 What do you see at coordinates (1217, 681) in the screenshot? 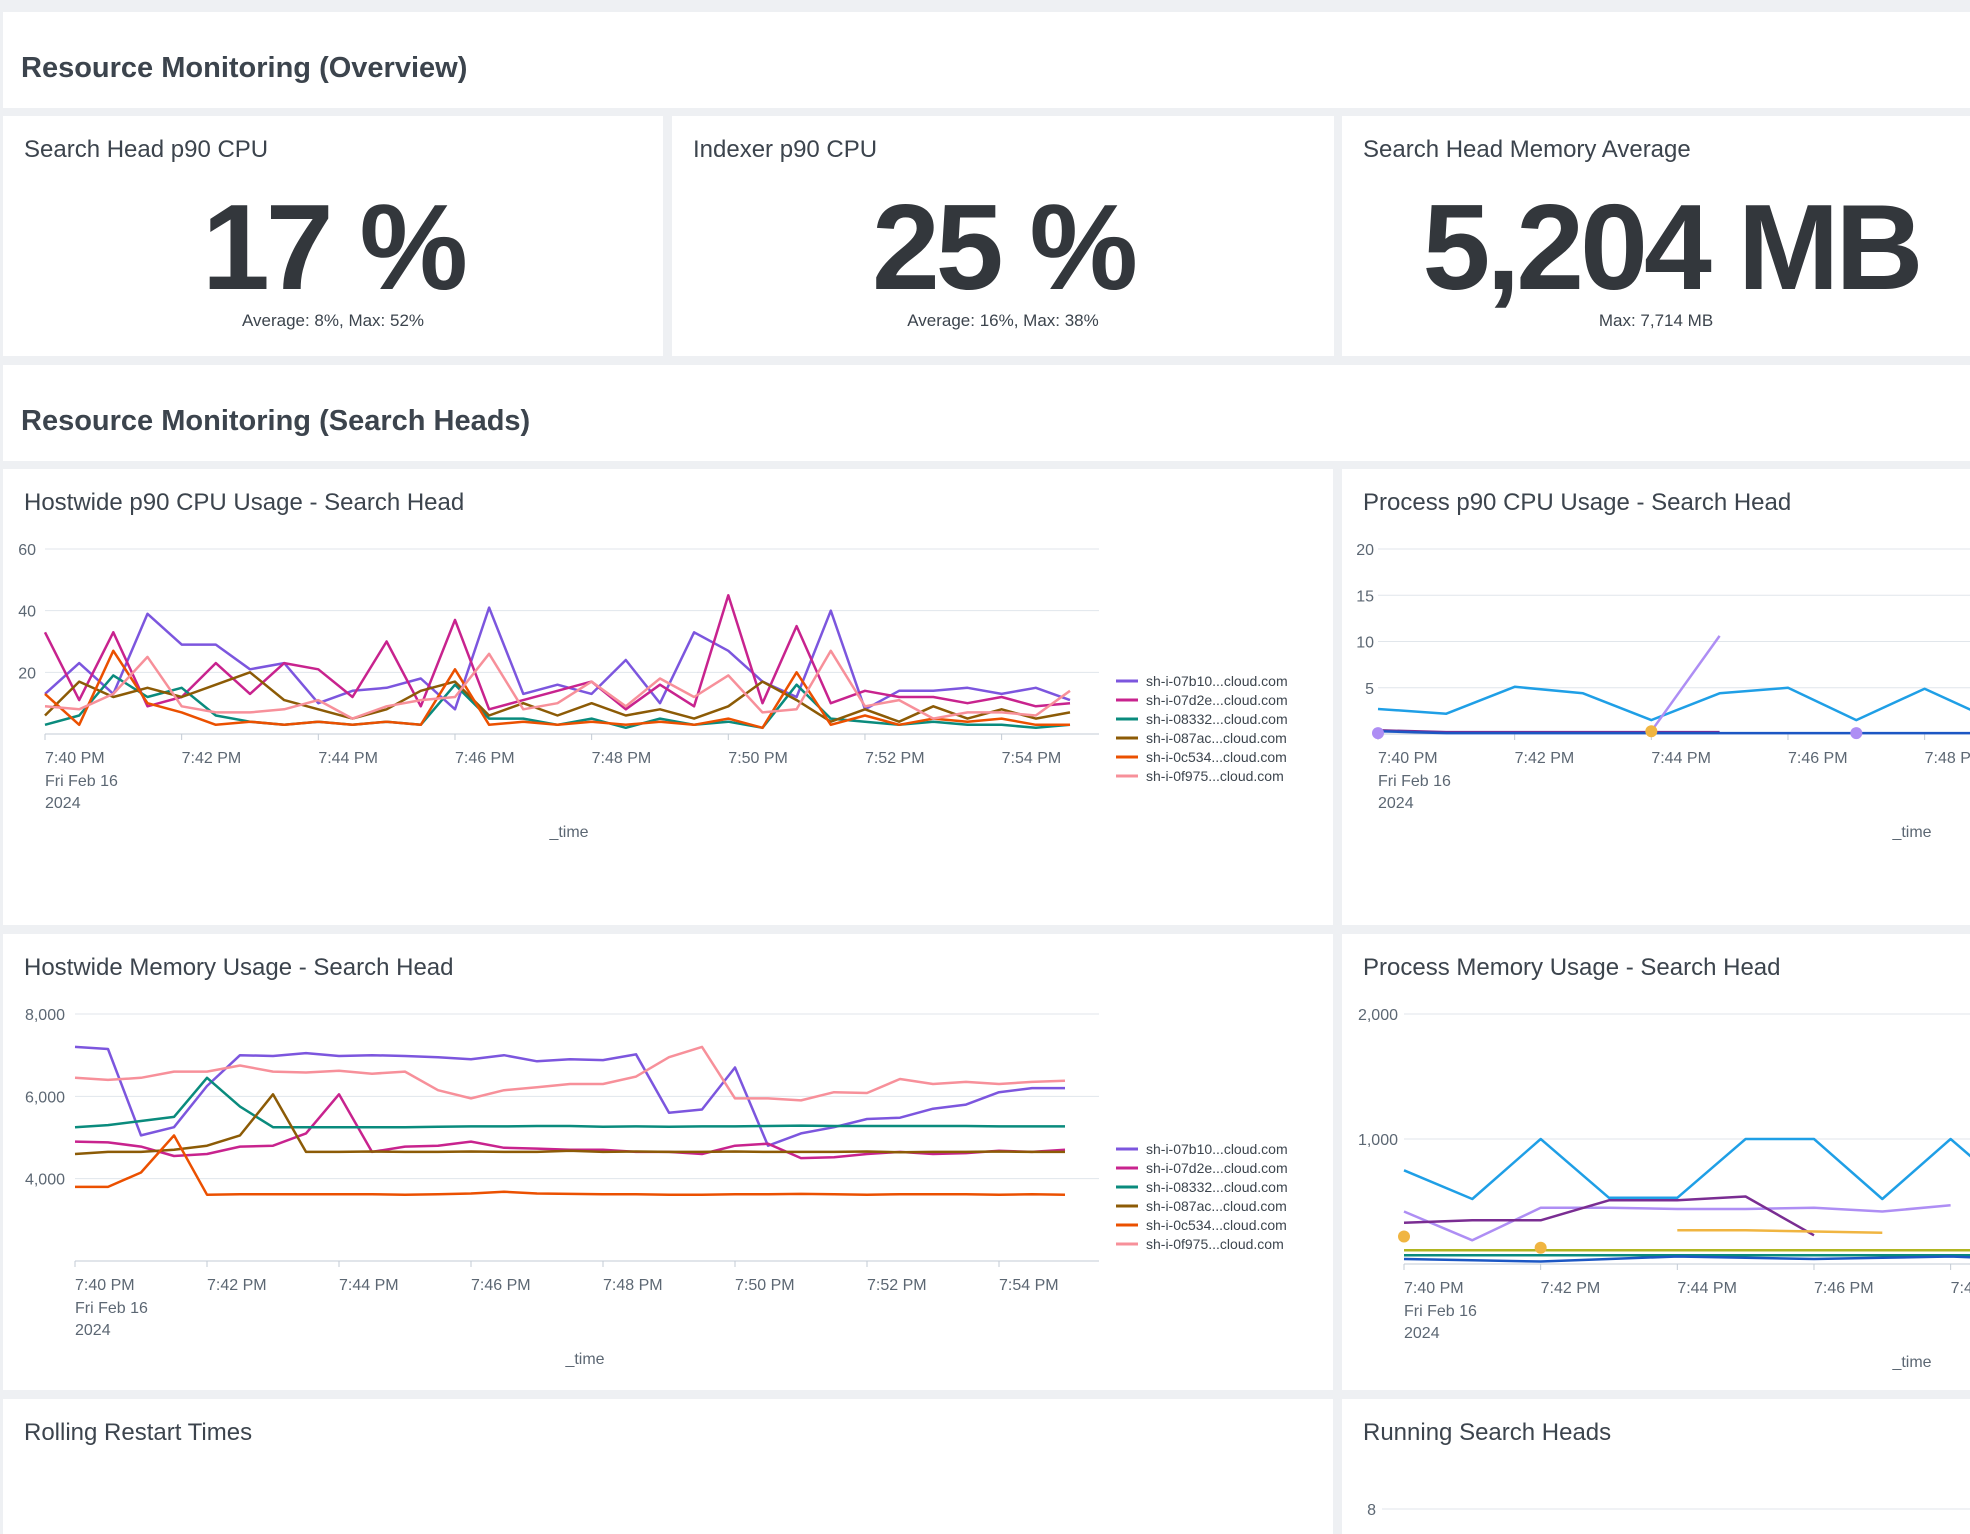
I see `legend-label: sh-i-07b10...cloud.com` at bounding box center [1217, 681].